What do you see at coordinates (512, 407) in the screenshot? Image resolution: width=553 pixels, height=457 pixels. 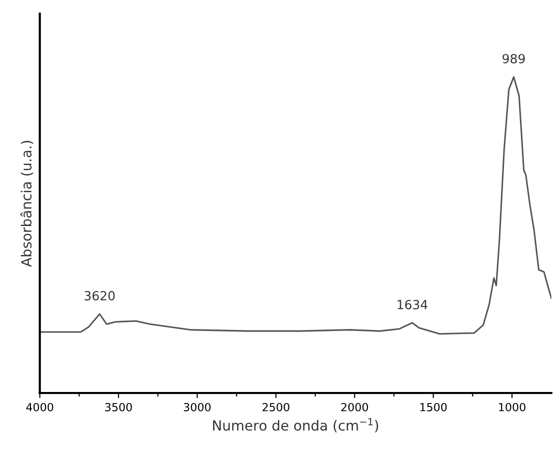 I see `x-tick-label: 1000` at bounding box center [512, 407].